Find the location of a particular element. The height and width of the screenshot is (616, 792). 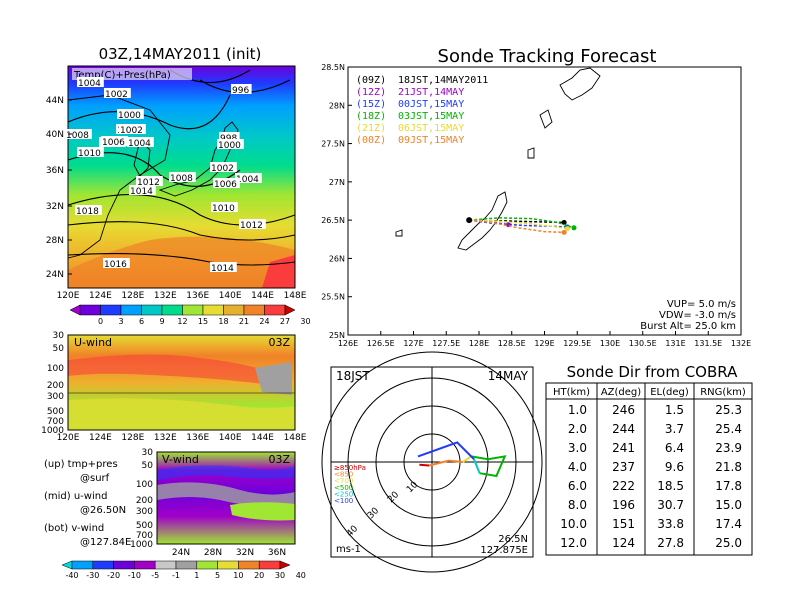

table-cell: 27.8 is located at coordinates (670, 543).